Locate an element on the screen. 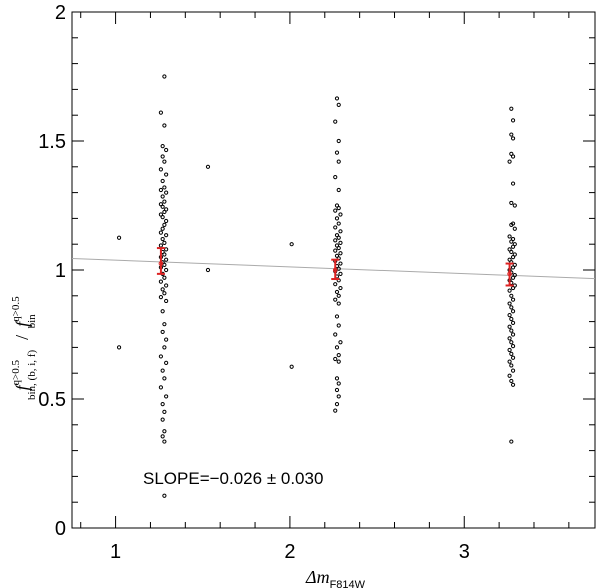 The image size is (600, 588). error-bars is located at coordinates (335, 267).